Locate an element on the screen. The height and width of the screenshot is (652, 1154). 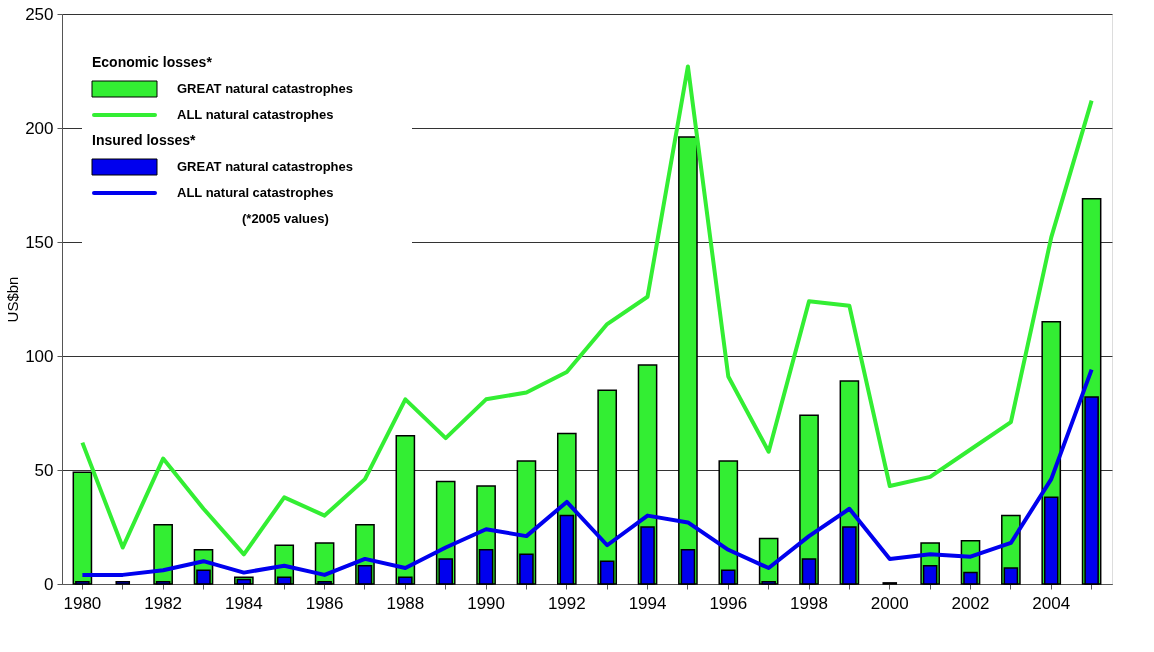
y-axis-title: US$bn is located at coordinates (13, 299).